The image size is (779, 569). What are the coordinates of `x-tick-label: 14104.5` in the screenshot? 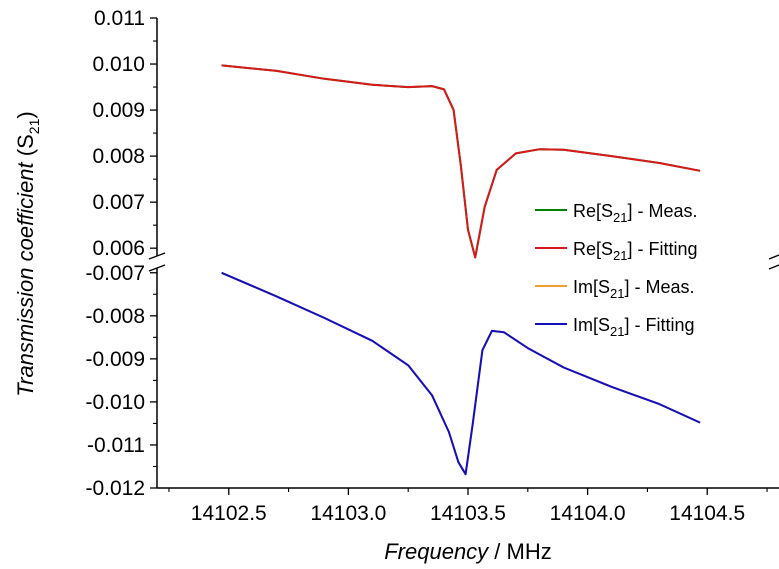 It's located at (707, 513).